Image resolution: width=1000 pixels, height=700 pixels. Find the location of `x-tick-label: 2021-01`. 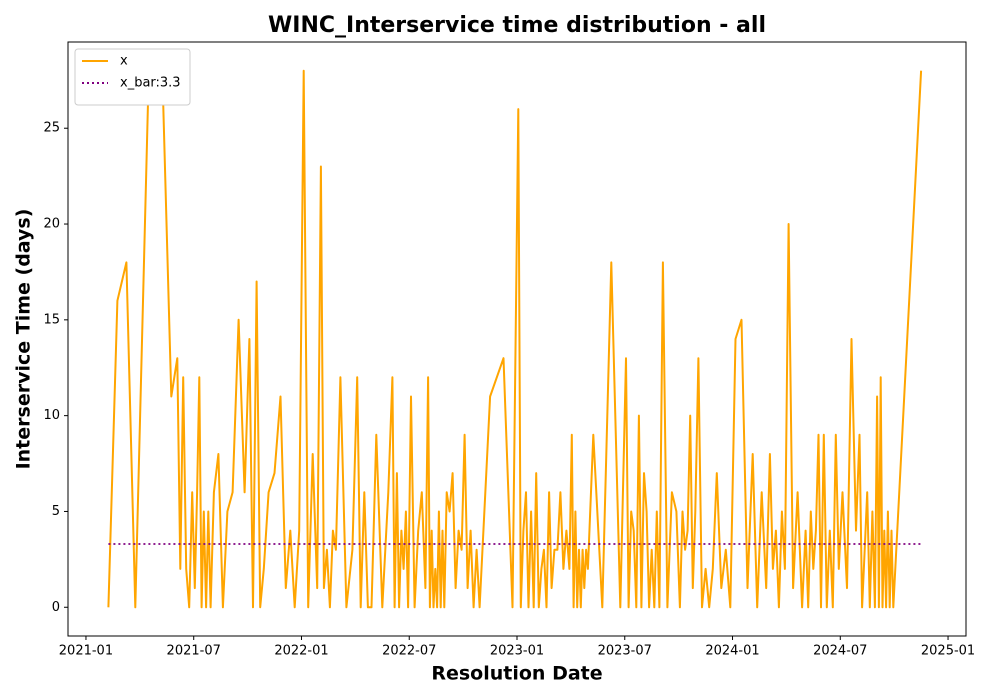

x-tick-label: 2021-01 is located at coordinates (86, 651).